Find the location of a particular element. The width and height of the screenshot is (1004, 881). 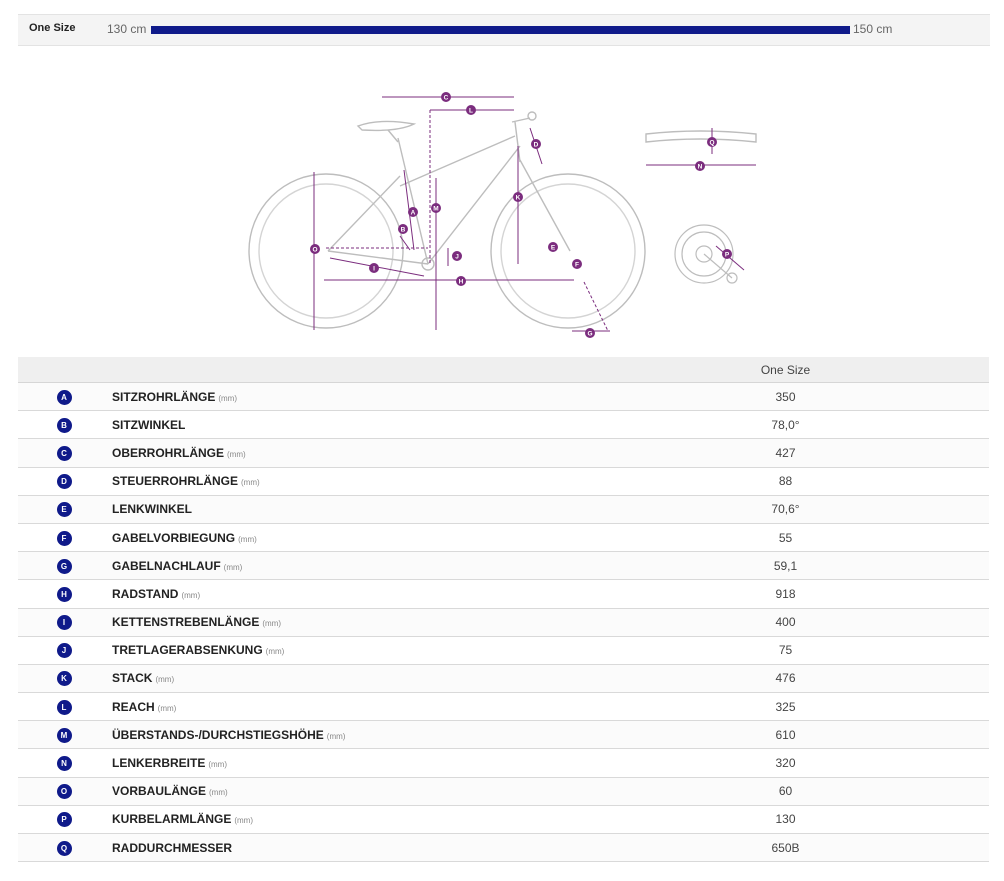

parameter-name: LENKWINKEL is located at coordinates (152, 509).